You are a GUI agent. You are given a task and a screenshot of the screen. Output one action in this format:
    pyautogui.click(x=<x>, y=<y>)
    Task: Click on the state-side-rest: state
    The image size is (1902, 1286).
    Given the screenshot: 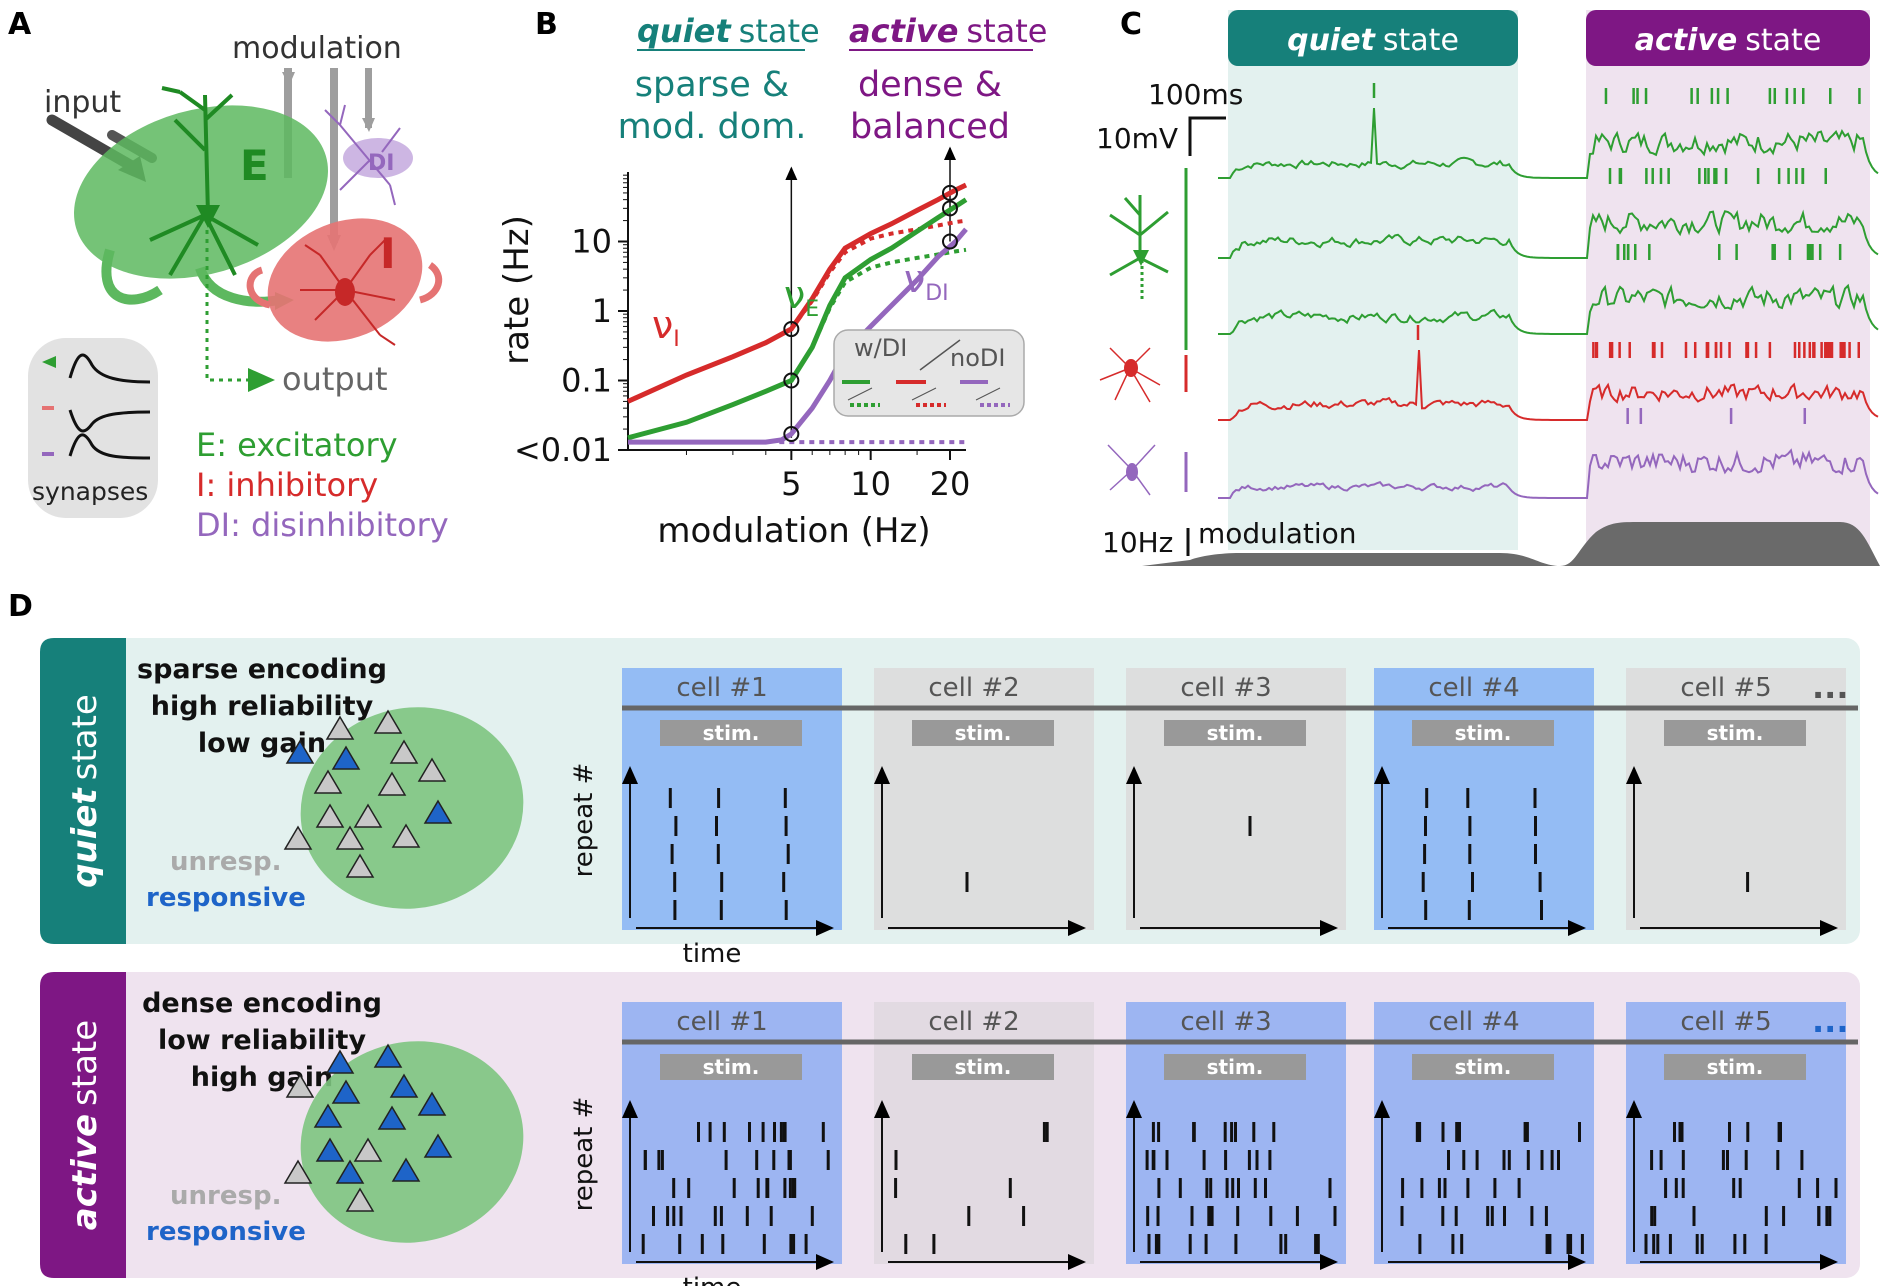 What is the action you would take?
    pyautogui.click(x=85, y=737)
    